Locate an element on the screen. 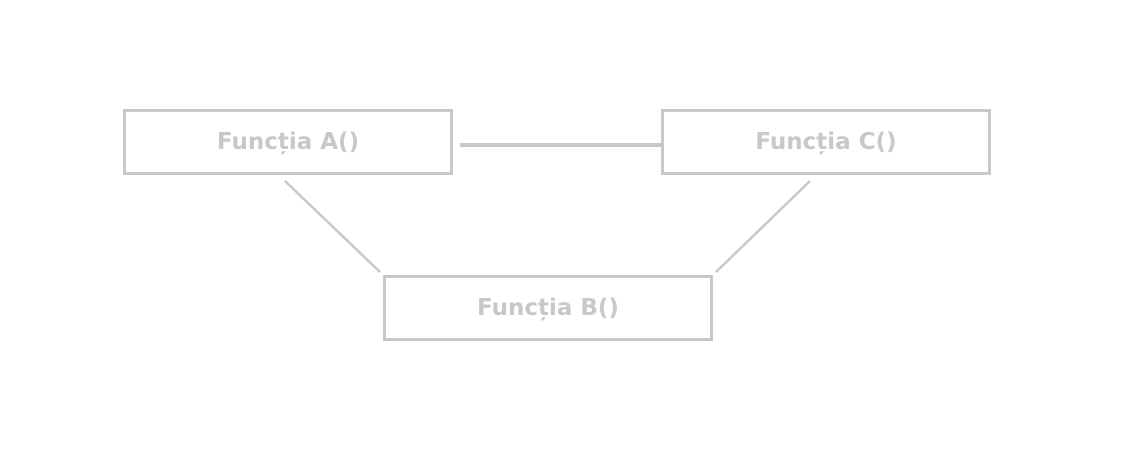  edge-c-b is located at coordinates (763, 226).